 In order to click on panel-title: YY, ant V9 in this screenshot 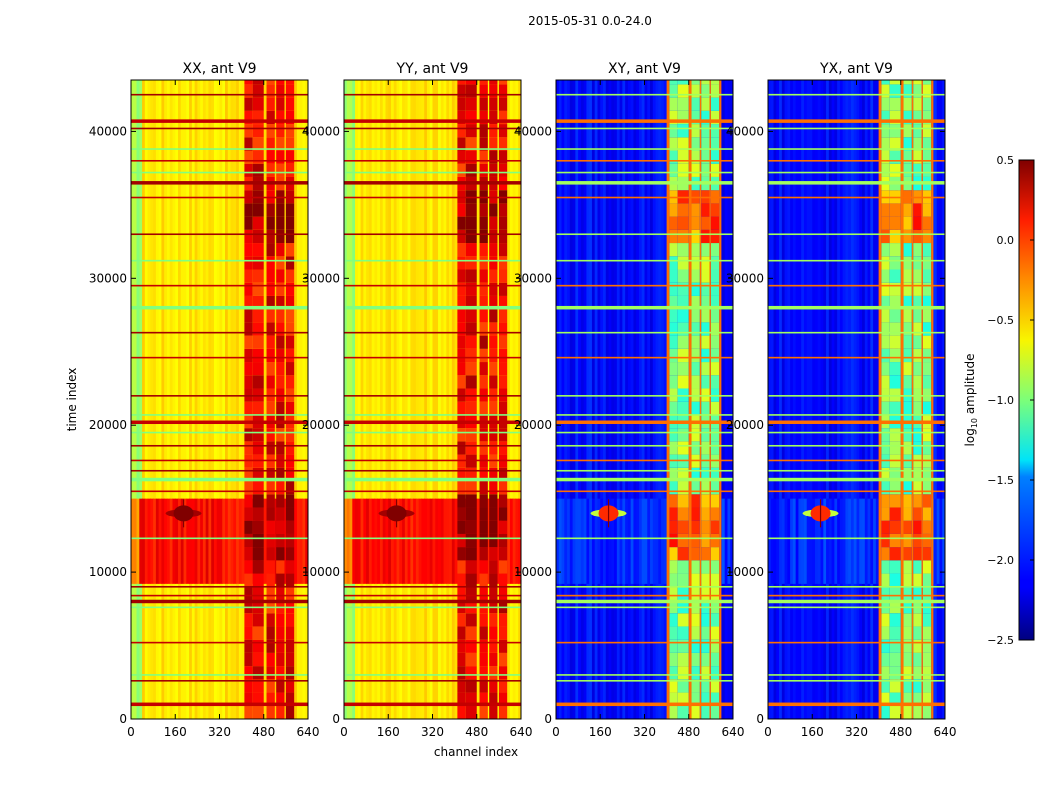, I will do `click(432, 69)`.